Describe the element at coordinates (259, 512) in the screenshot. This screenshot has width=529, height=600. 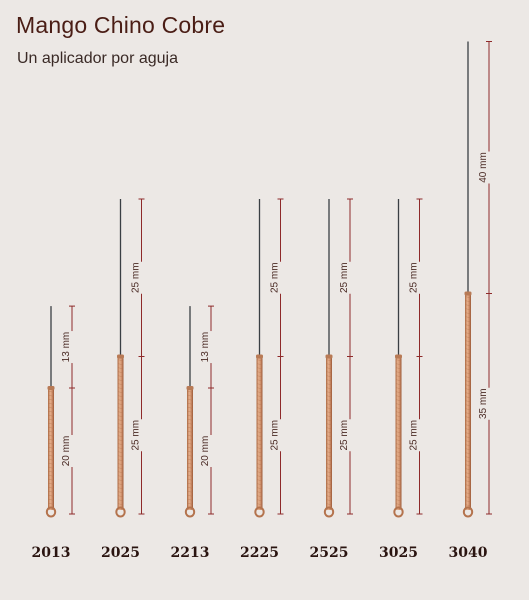
I see `needle-2225-loop` at that location.